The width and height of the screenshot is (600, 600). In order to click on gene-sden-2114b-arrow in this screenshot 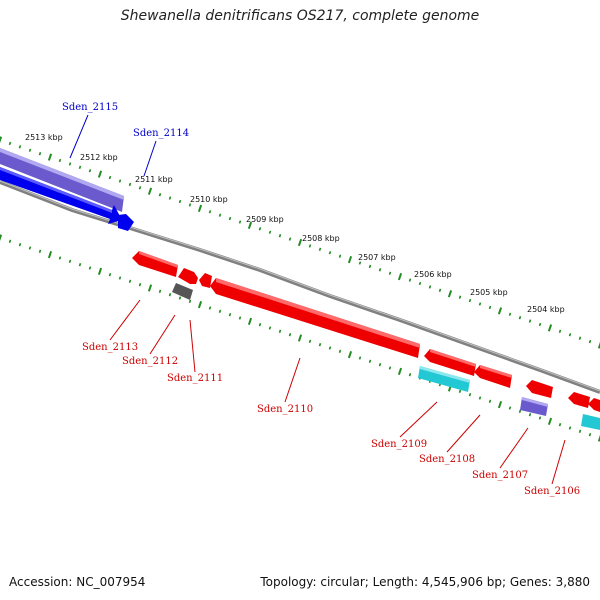, I will do `click(126, 222)`.